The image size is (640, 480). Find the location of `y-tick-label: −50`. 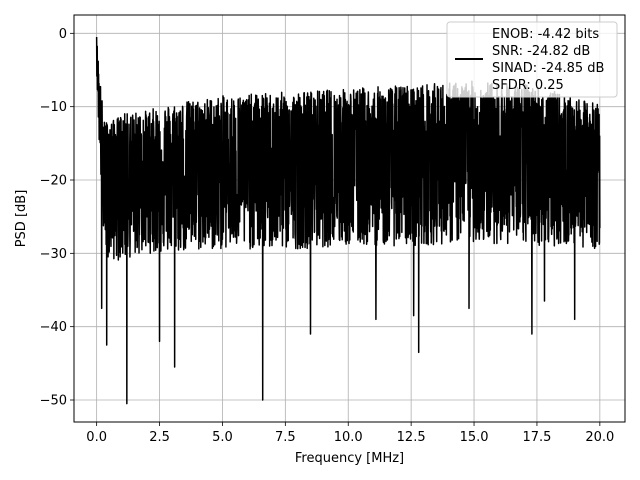

y-tick-label: −50 is located at coordinates (53, 401).